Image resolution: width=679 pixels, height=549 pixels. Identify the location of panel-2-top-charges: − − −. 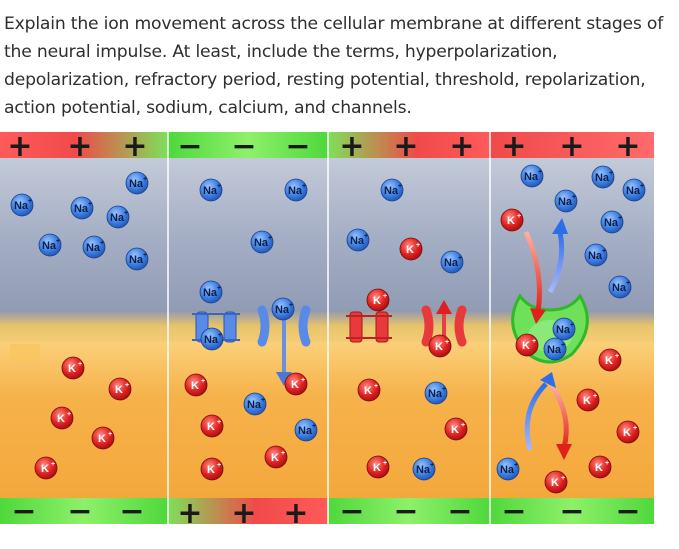
(243, 148).